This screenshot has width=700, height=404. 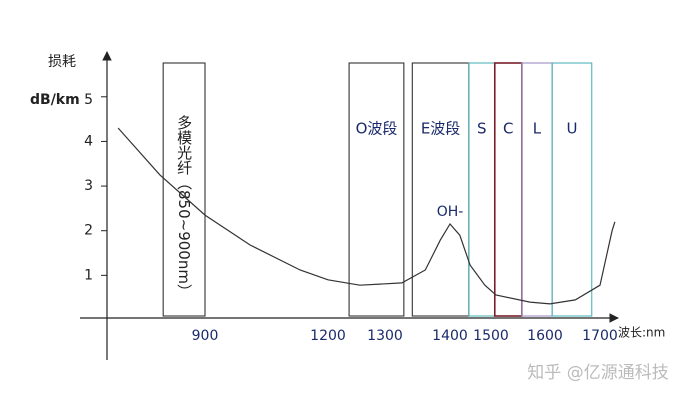 What do you see at coordinates (491, 336) in the screenshot?
I see `x-tick-label: 1500` at bounding box center [491, 336].